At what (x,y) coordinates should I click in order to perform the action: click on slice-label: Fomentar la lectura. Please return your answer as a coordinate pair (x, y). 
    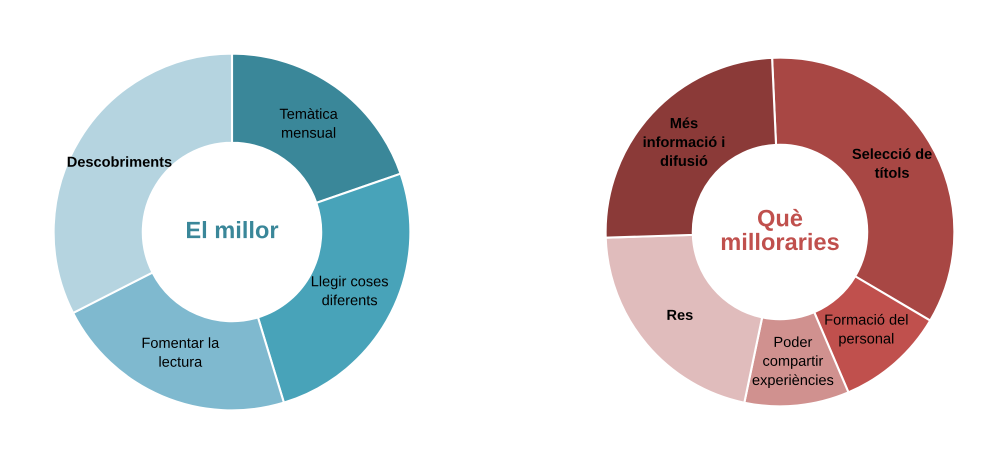
    Looking at the image, I should click on (181, 352).